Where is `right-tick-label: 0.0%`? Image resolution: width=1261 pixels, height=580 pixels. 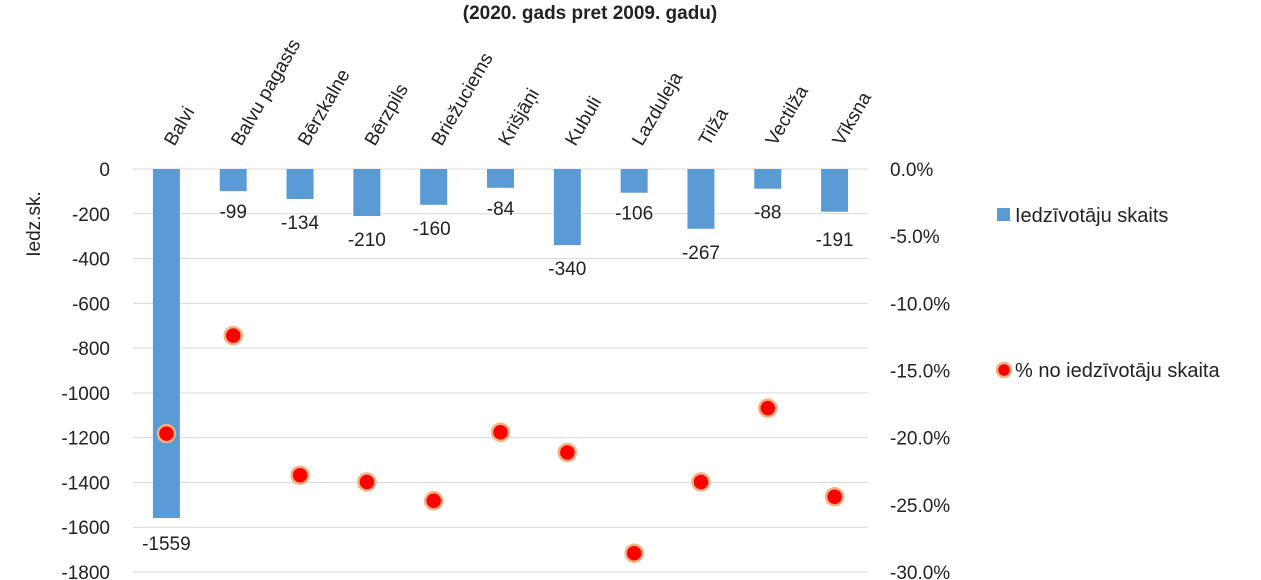
right-tick-label: 0.0% is located at coordinates (911, 170).